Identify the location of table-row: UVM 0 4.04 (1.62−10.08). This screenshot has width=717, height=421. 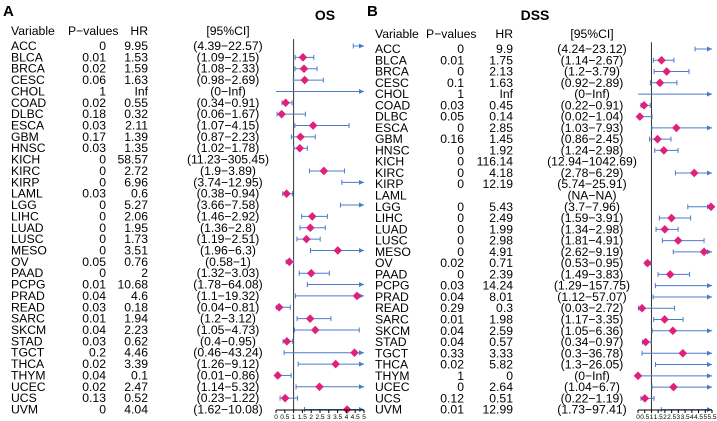
(187, 410).